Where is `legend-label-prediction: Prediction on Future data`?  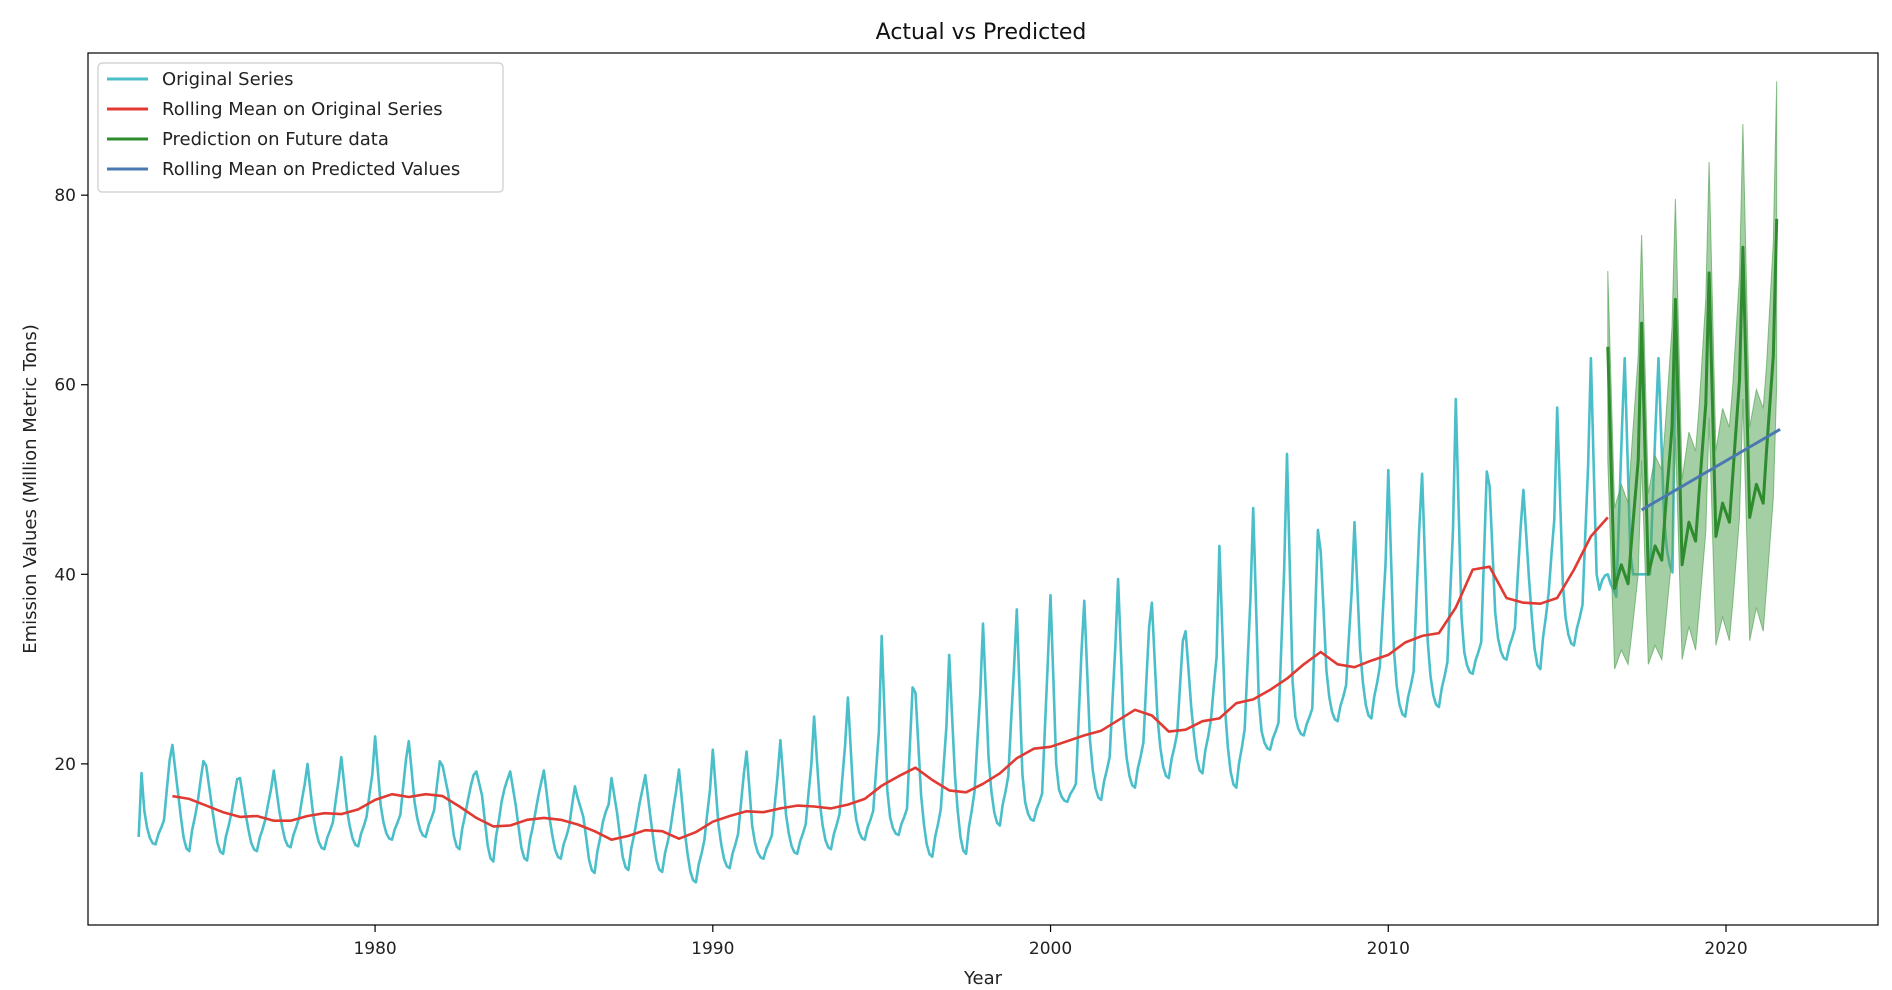 legend-label-prediction: Prediction on Future data is located at coordinates (275, 139).